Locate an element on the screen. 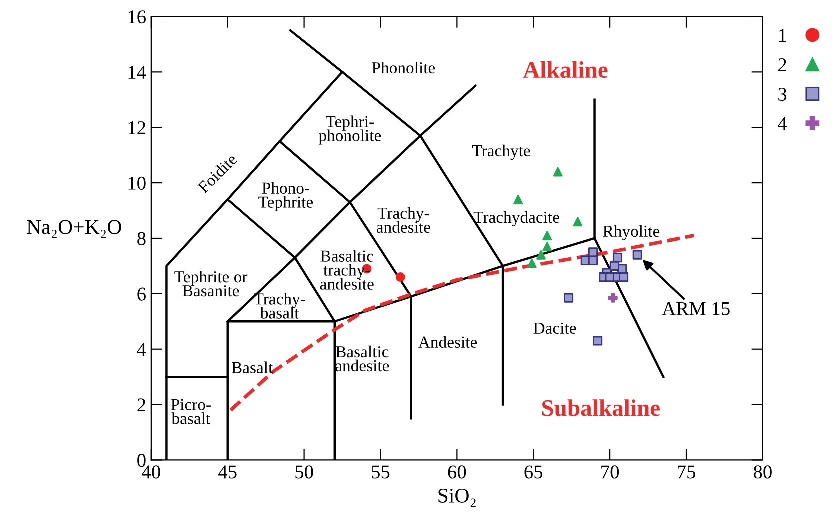 Image resolution: width=832 pixels, height=523 pixels. annotation: Subalkaline is located at coordinates (601, 408).